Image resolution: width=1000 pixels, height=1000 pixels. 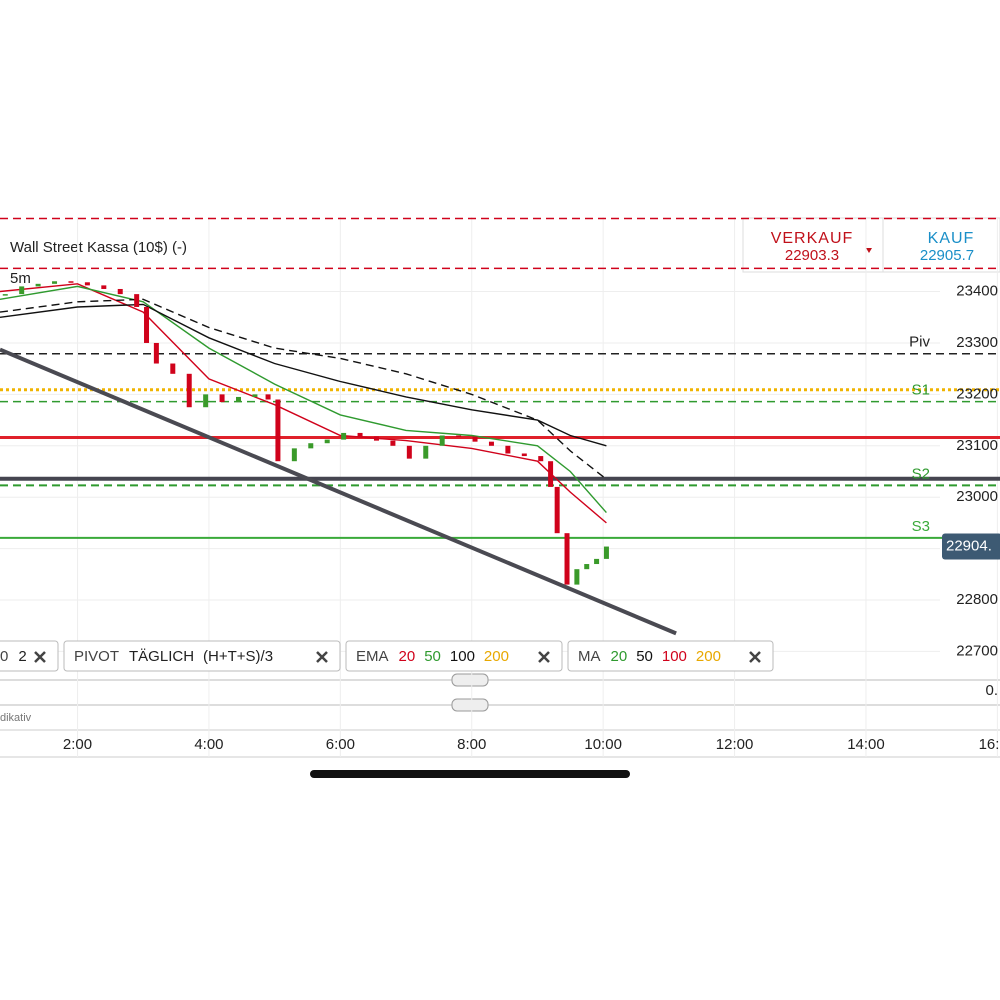 What do you see at coordinates (919, 342) in the screenshot?
I see `level-label: Piv` at bounding box center [919, 342].